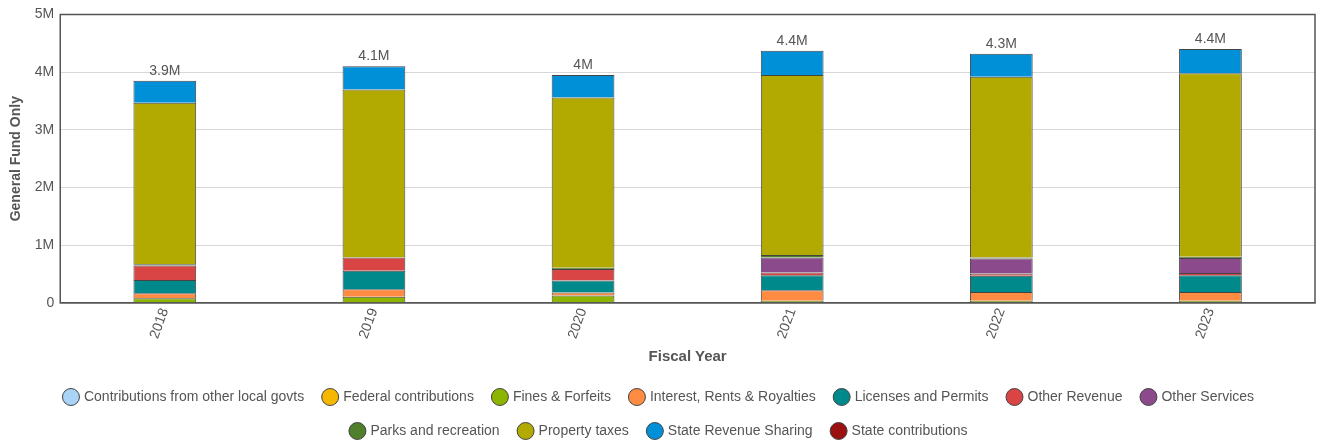  Describe the element at coordinates (367, 323) in the screenshot. I see `x-tick-label: 2019` at that location.